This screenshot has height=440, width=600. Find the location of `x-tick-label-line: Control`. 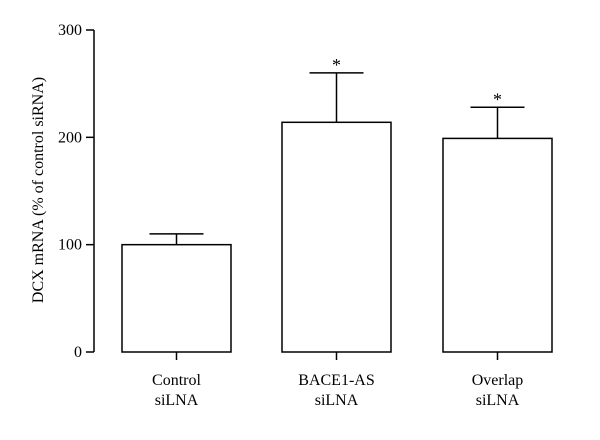

x-tick-label-line: Control is located at coordinates (176, 380).